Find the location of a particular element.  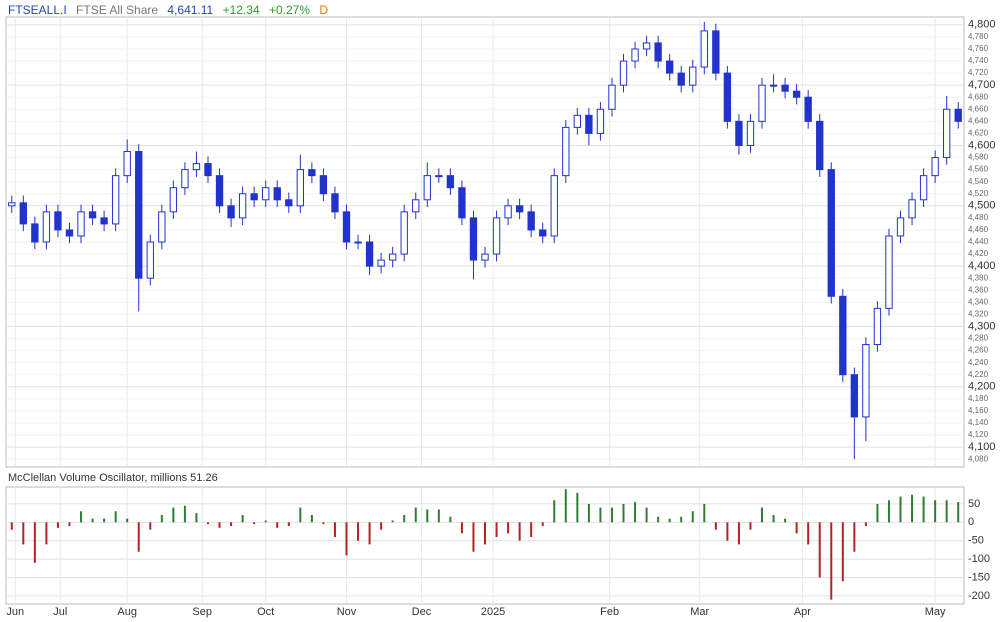

y-tick-label: 4,220 is located at coordinates (978, 374).